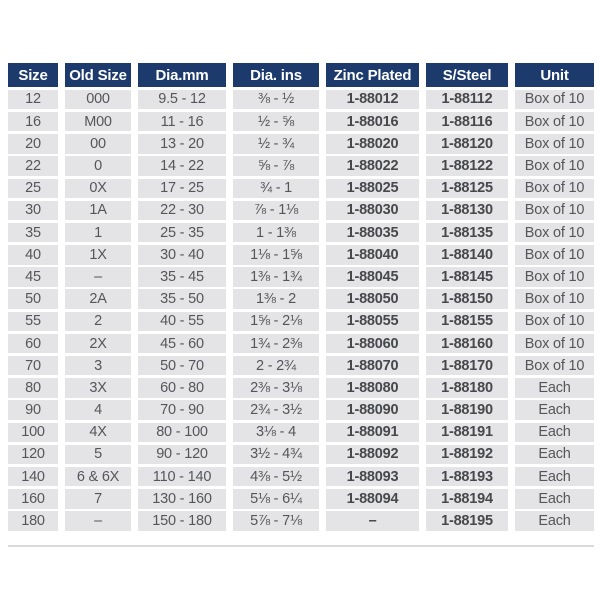 The image size is (600, 600). I want to click on table-cell-size: 60, so click(33, 343).